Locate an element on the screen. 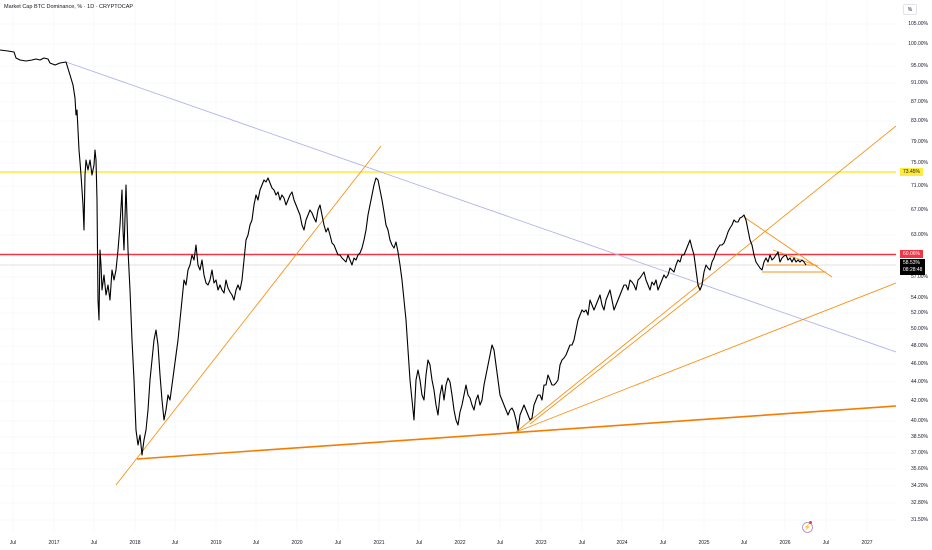 The height and width of the screenshot is (550, 932). y-tick-label: 34.20% is located at coordinates (919, 486).